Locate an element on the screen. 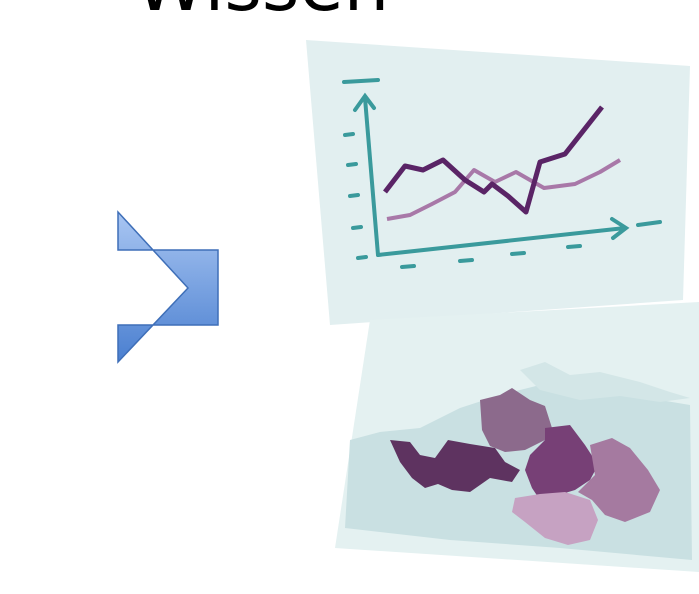 The image size is (699, 594). map-region-dark is located at coordinates (455, 466).